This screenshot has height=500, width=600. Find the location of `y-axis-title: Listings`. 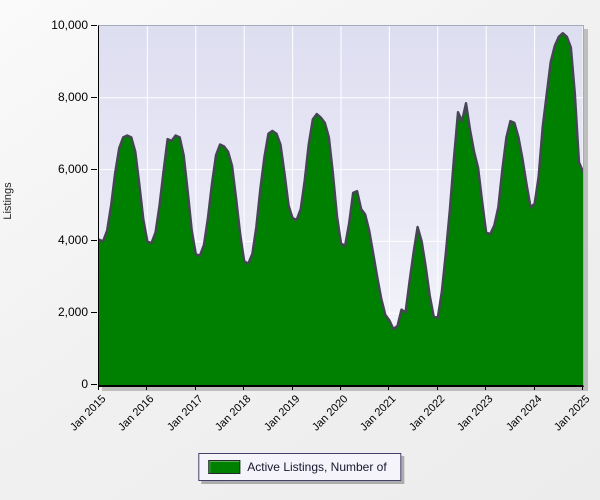

y-axis-title: Listings is located at coordinates (8, 201).